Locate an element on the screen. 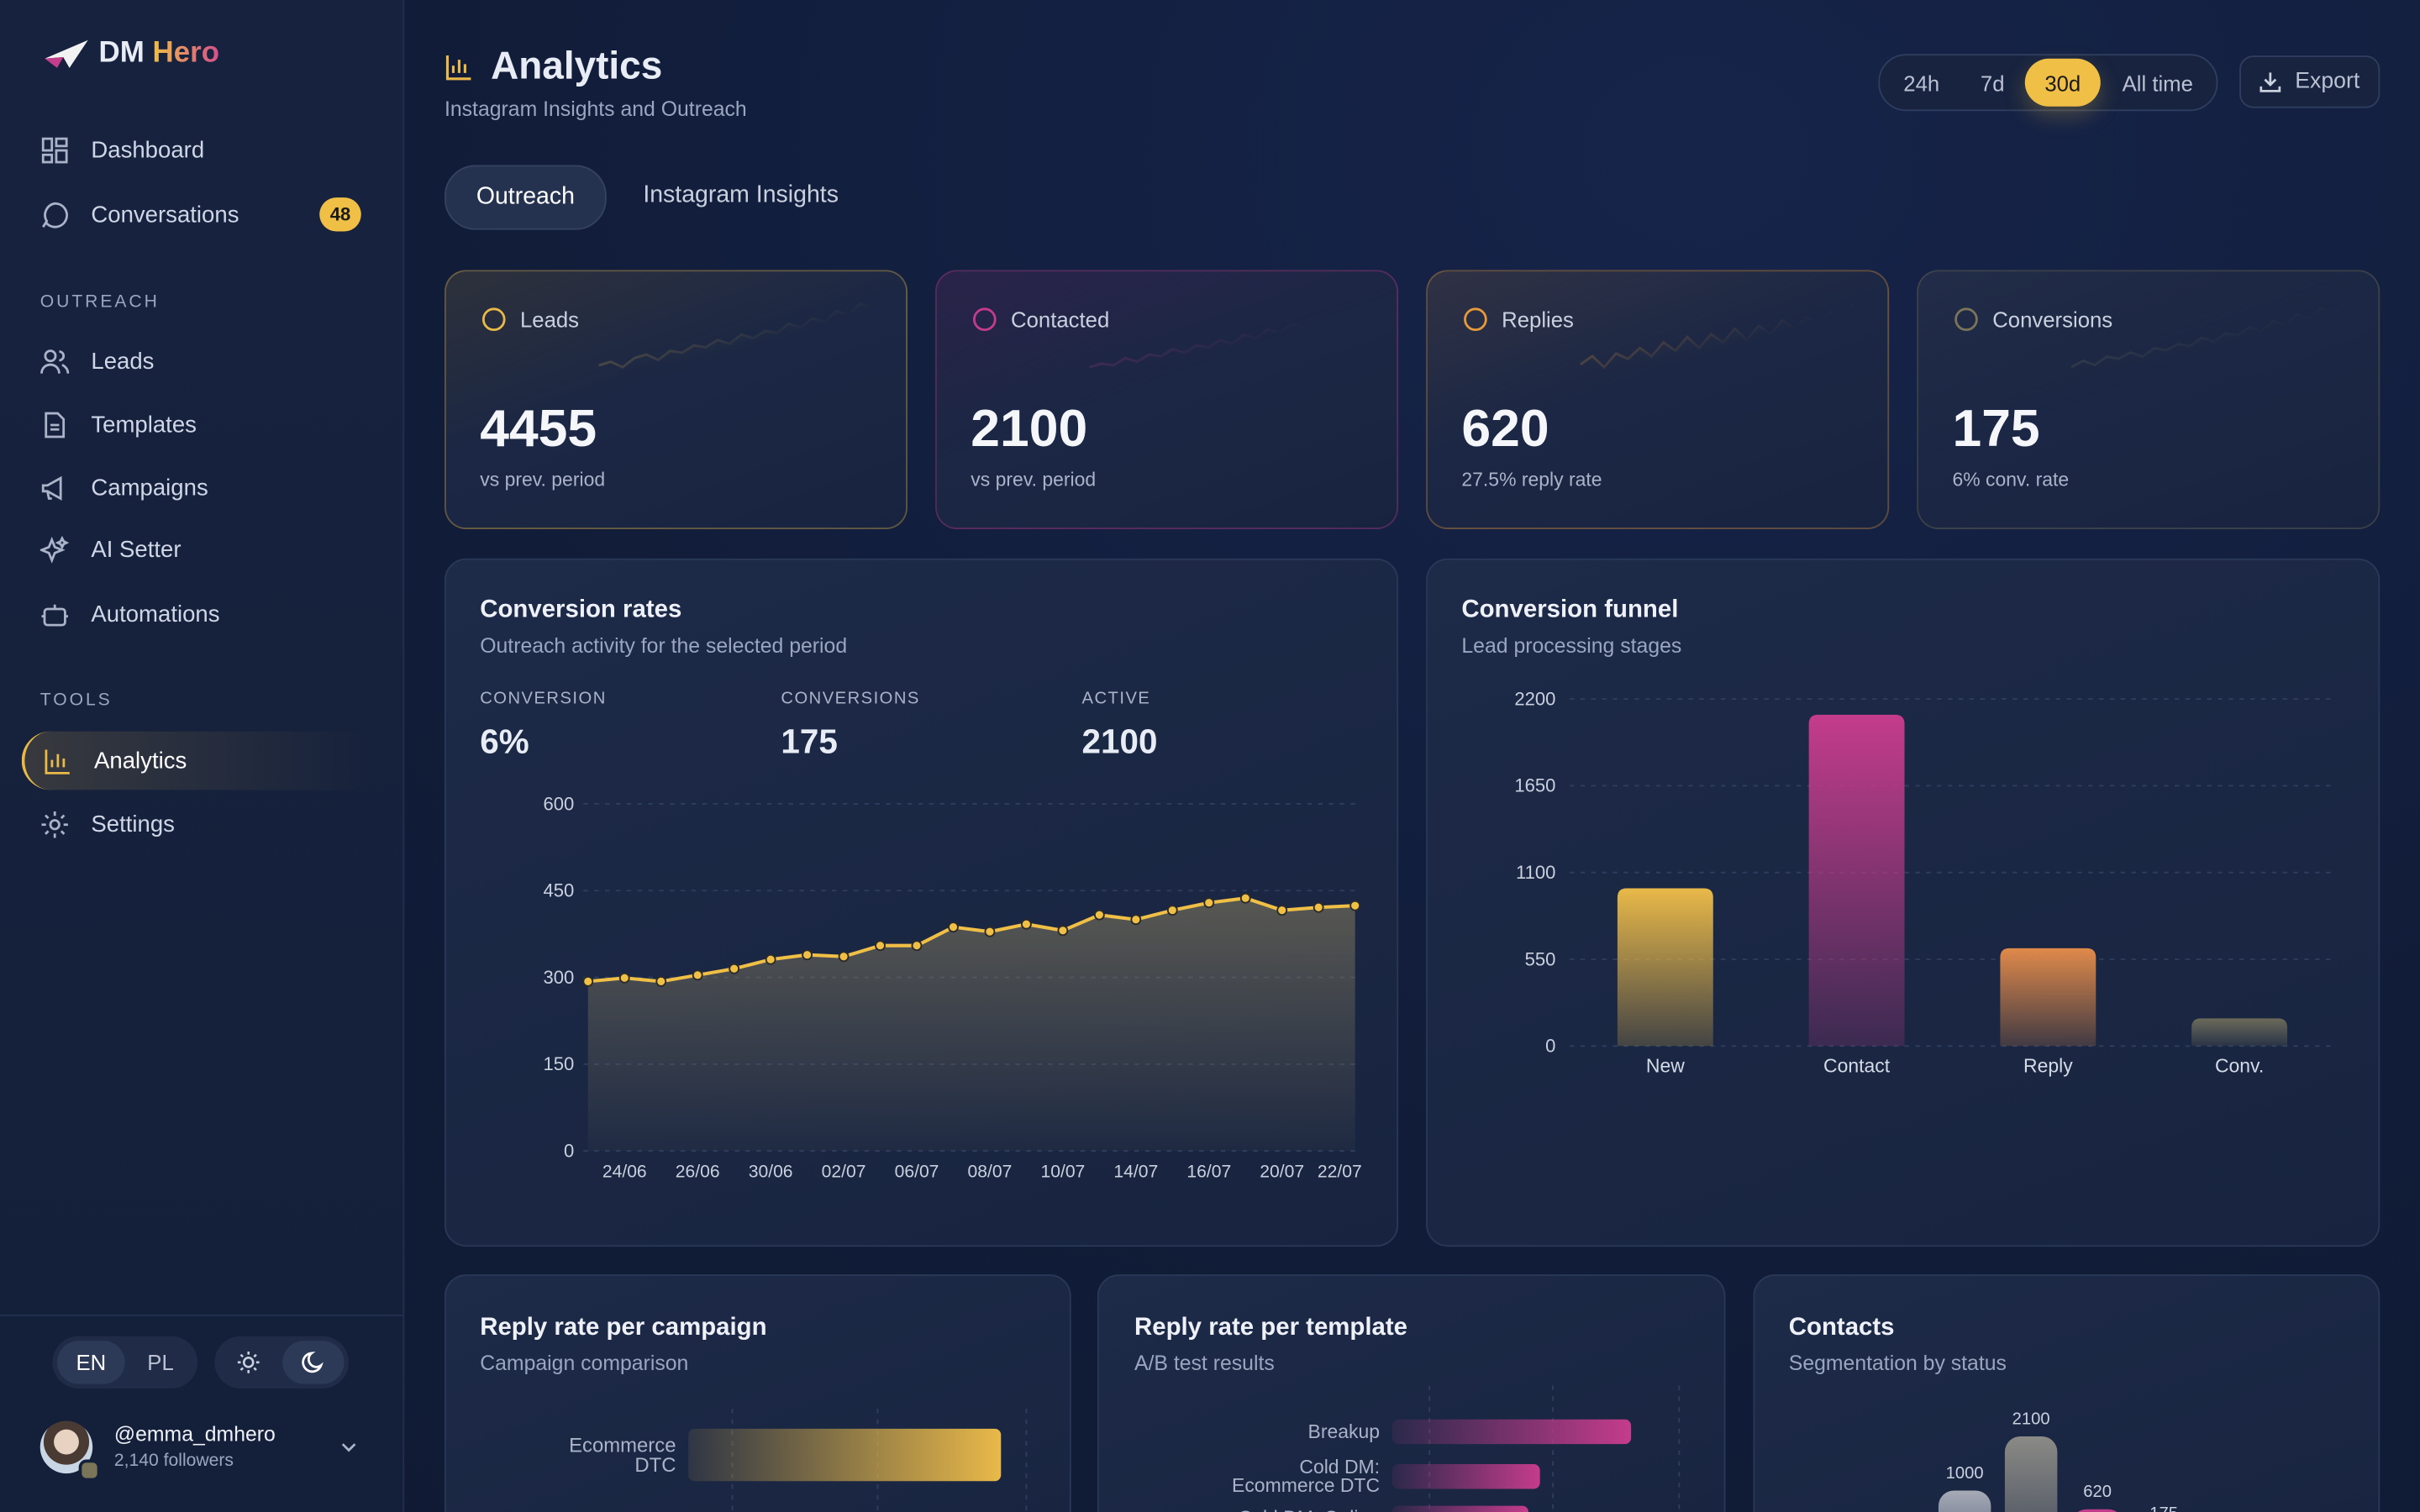 This screenshot has width=2420, height=1512. language-switch: EN PL is located at coordinates (125, 1362).